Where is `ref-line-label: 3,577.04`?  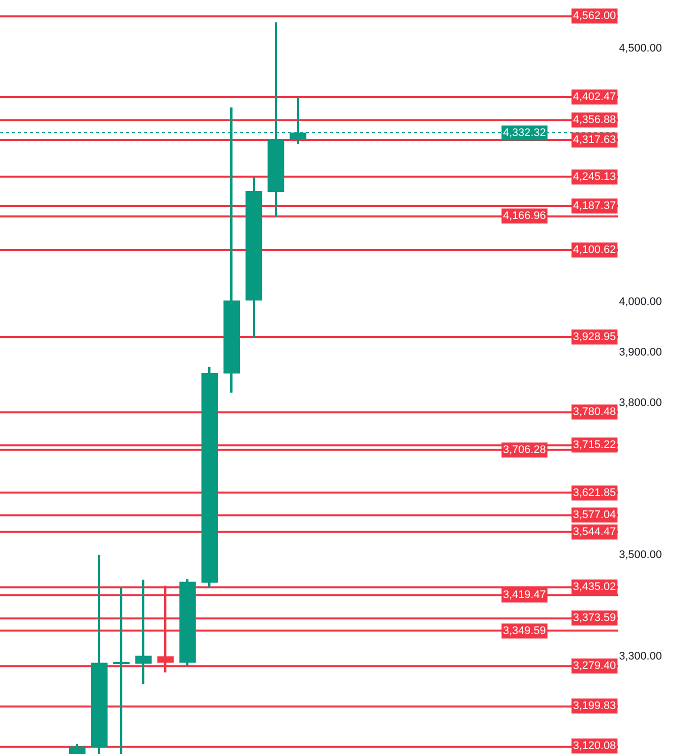 ref-line-label: 3,577.04 is located at coordinates (594, 515).